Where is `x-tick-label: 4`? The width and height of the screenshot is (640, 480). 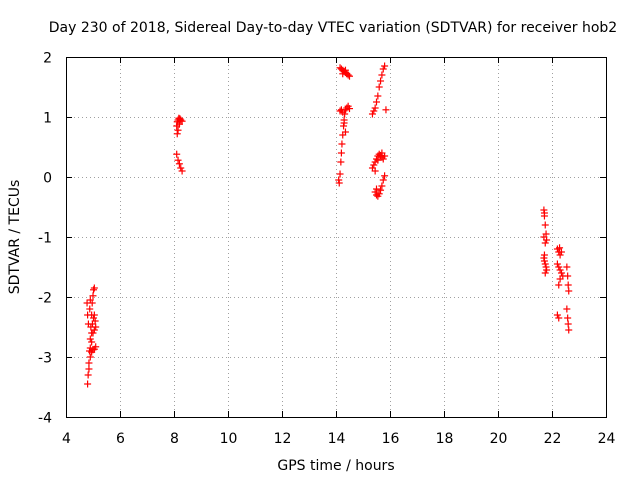 x-tick-label: 4 is located at coordinates (66, 439).